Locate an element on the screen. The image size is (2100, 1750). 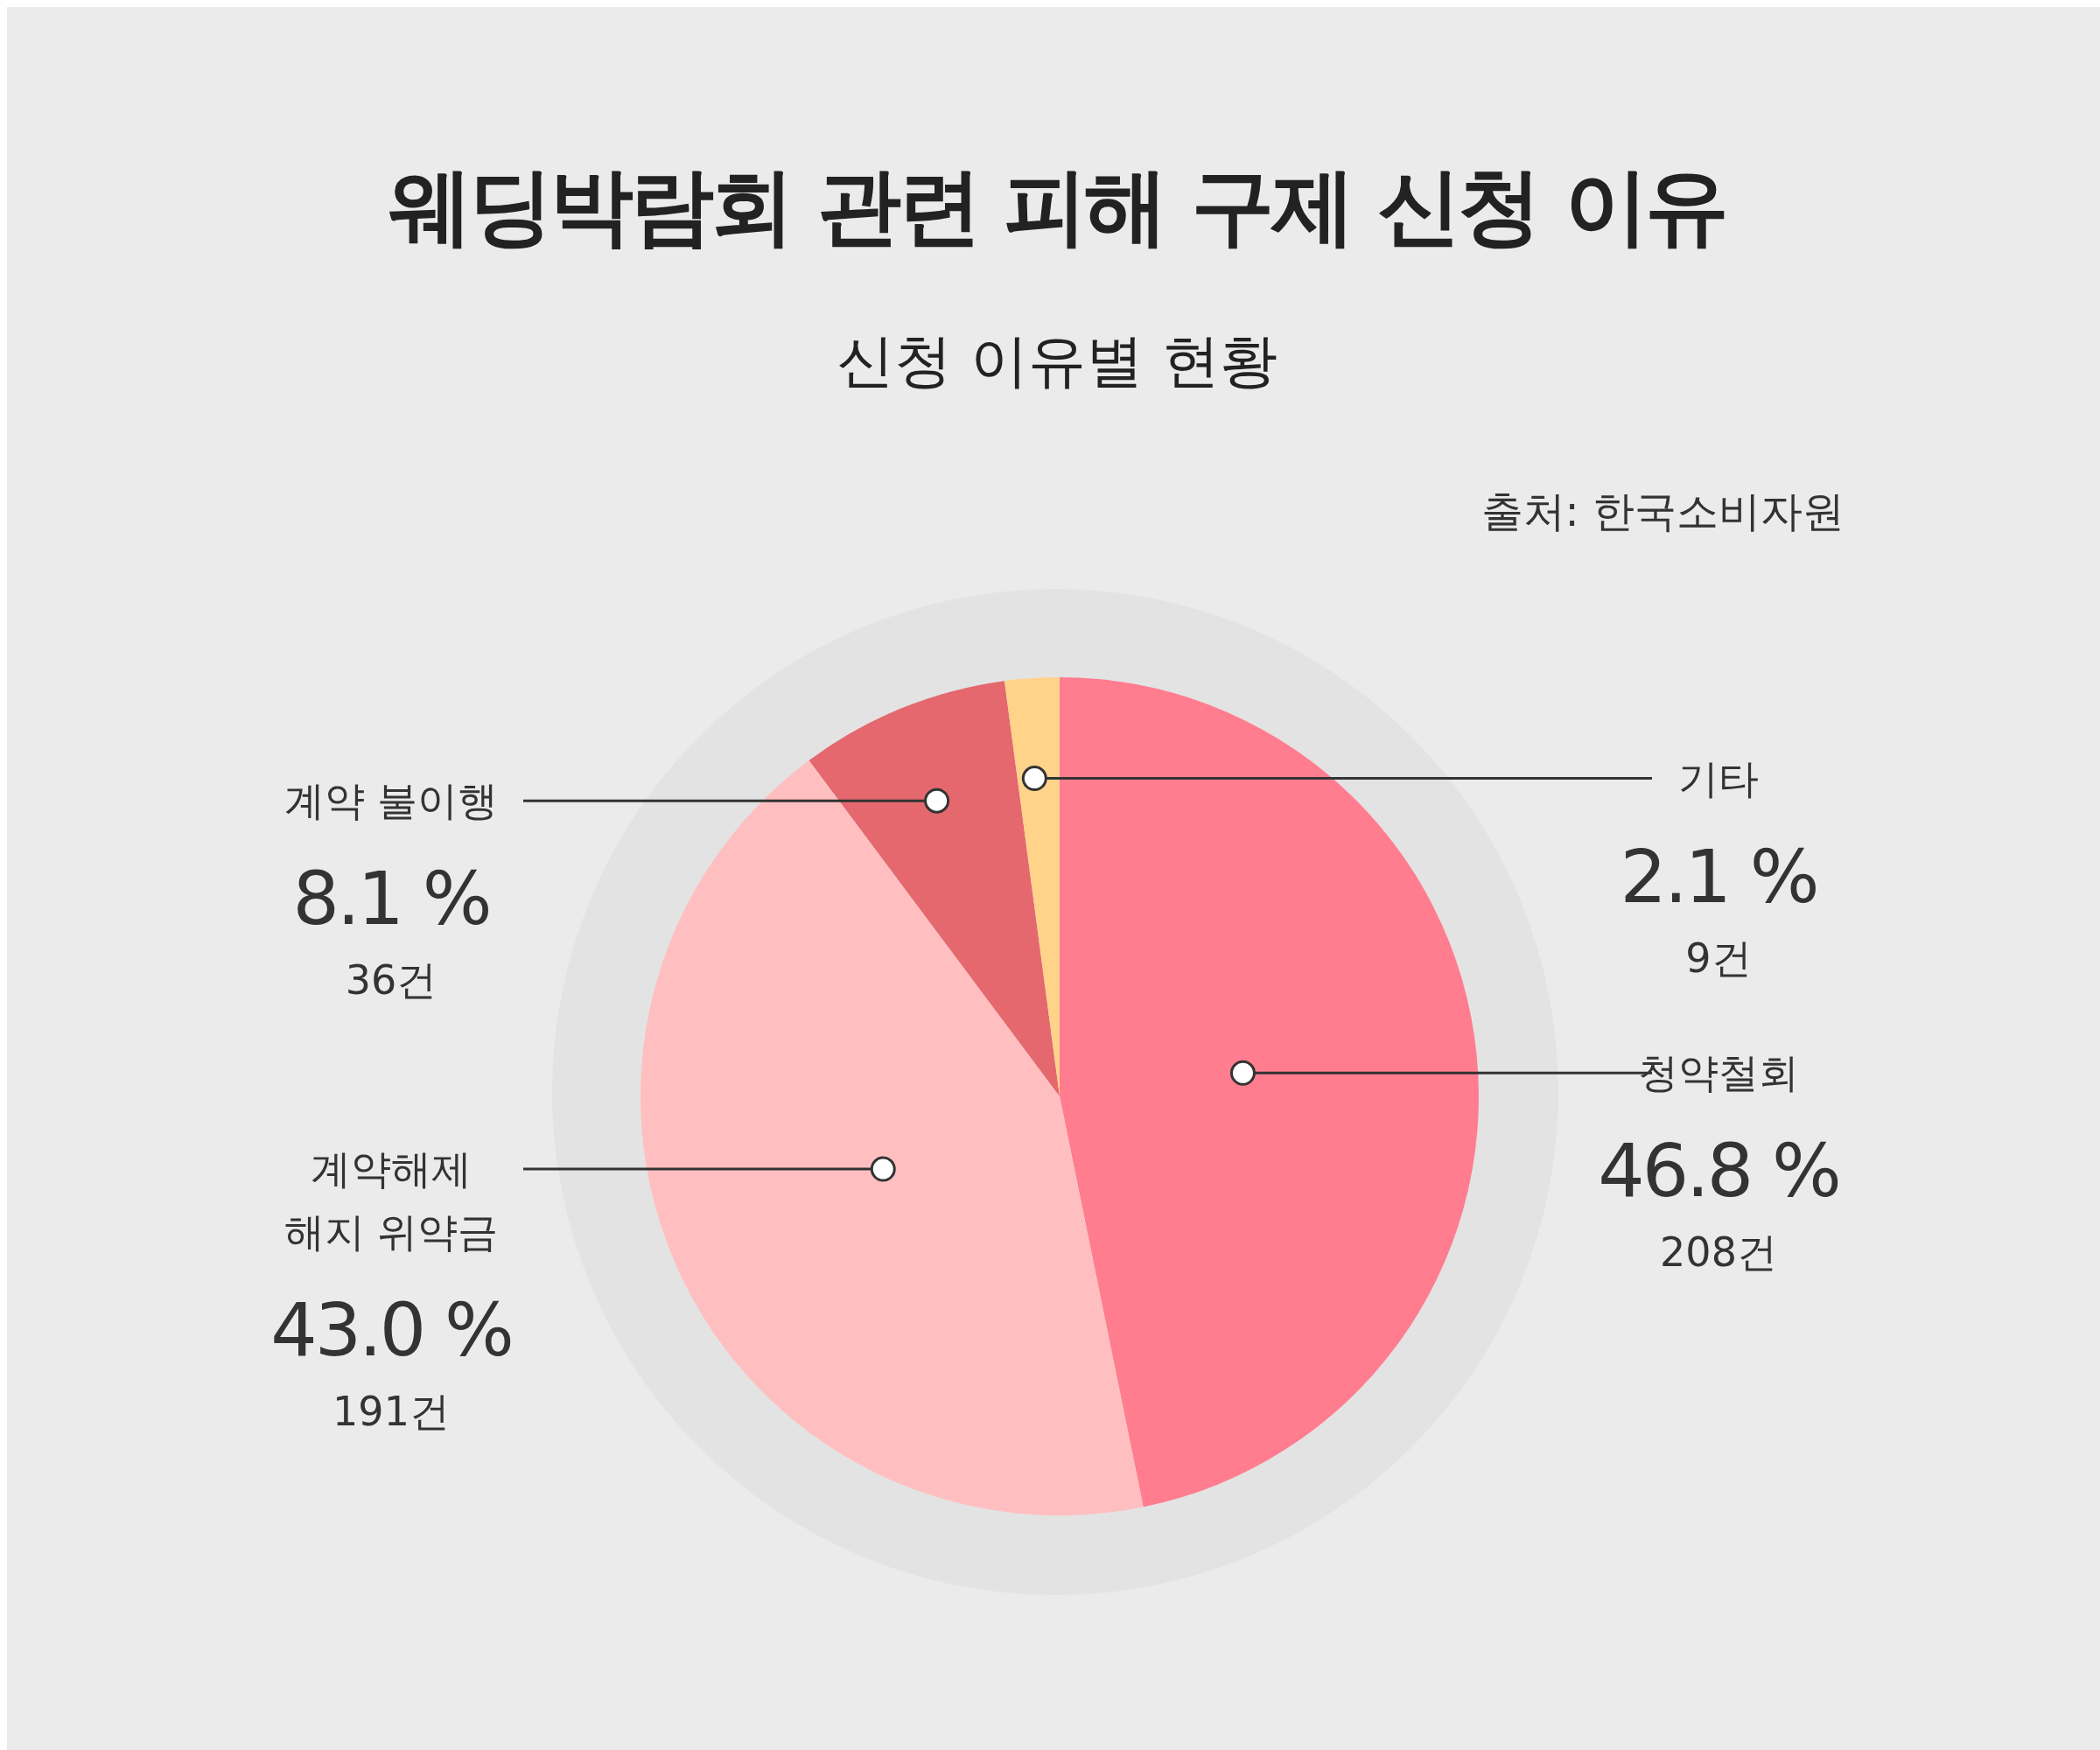
data-label: 46.8 % is located at coordinates (1718, 1171).